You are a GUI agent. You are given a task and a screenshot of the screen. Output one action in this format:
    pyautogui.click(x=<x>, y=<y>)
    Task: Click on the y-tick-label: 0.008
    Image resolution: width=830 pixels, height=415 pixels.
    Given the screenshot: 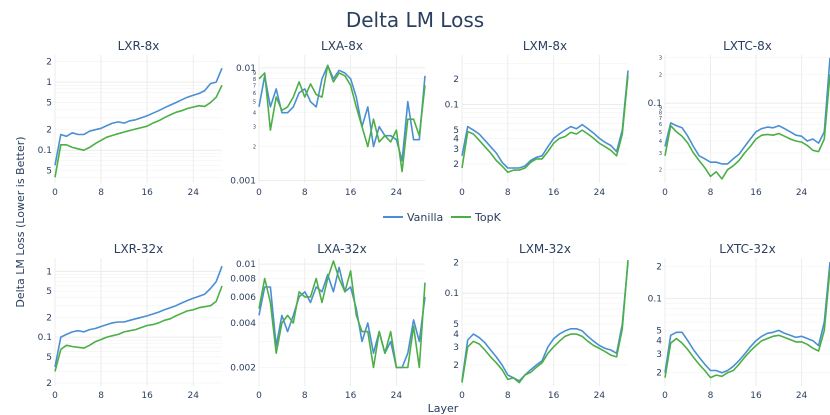 What is the action you would take?
    pyautogui.click(x=243, y=279)
    